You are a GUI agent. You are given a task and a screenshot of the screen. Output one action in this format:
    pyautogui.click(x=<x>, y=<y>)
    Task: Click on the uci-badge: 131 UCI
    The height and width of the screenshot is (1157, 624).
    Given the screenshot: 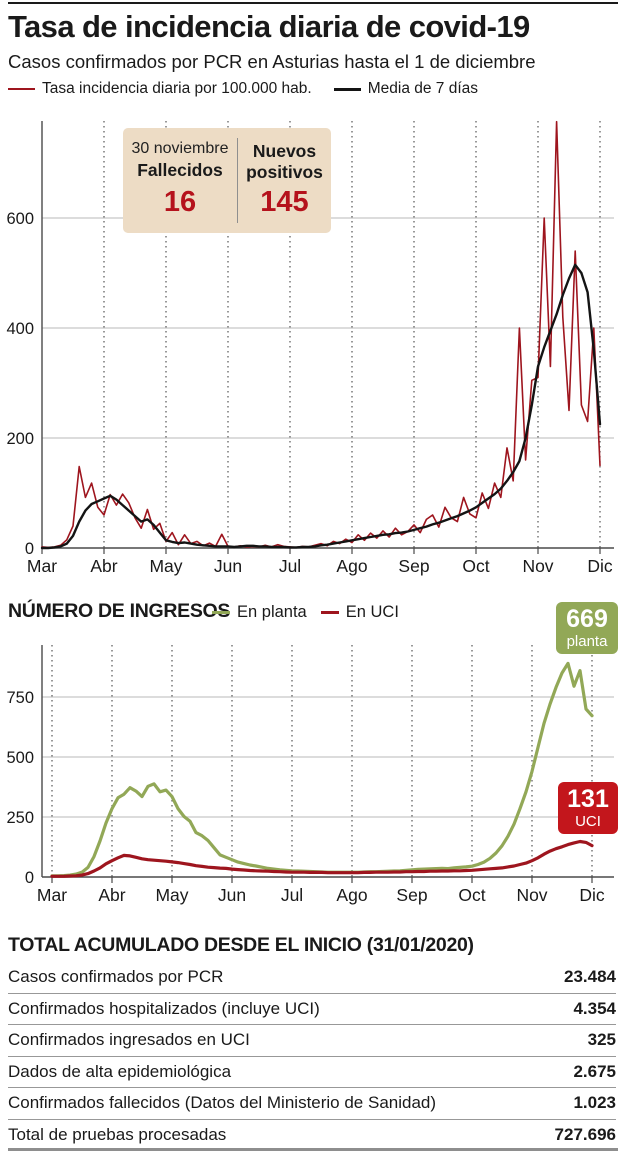 What is the action you would take?
    pyautogui.click(x=588, y=808)
    